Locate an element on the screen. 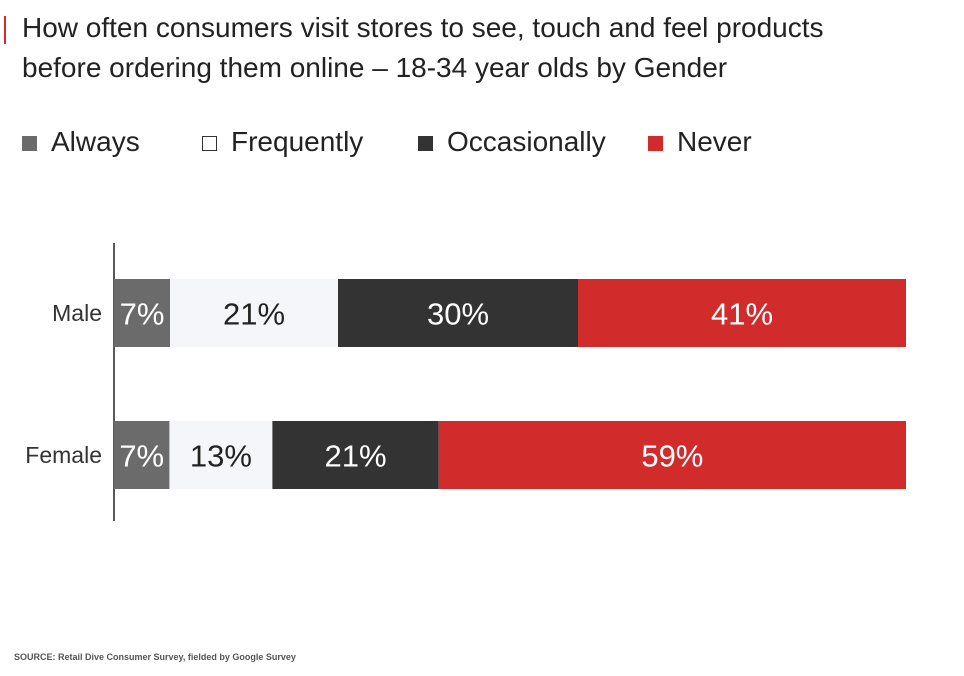  legend-label-never: Never is located at coordinates (714, 141).